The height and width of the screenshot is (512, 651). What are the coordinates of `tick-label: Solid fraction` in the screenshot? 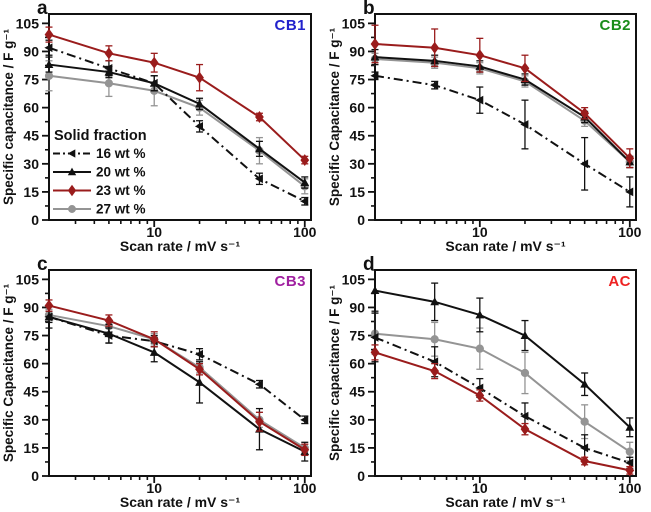 It's located at (100, 136).